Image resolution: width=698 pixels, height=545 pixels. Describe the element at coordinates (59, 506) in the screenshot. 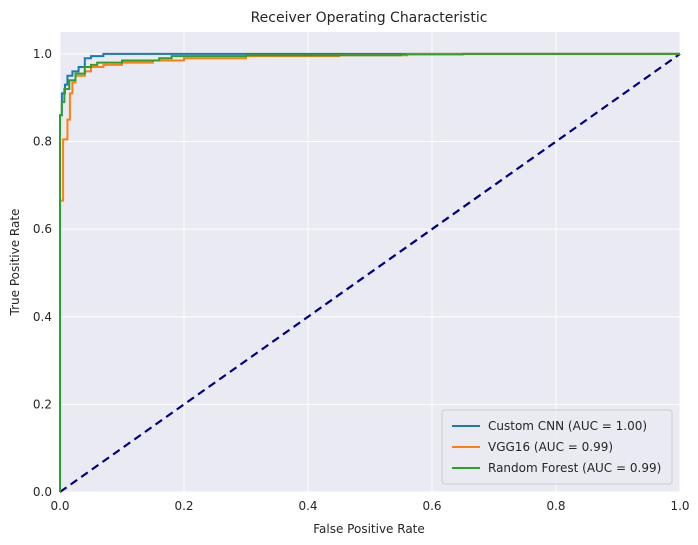

I see `x-tick-label: 0.0` at that location.